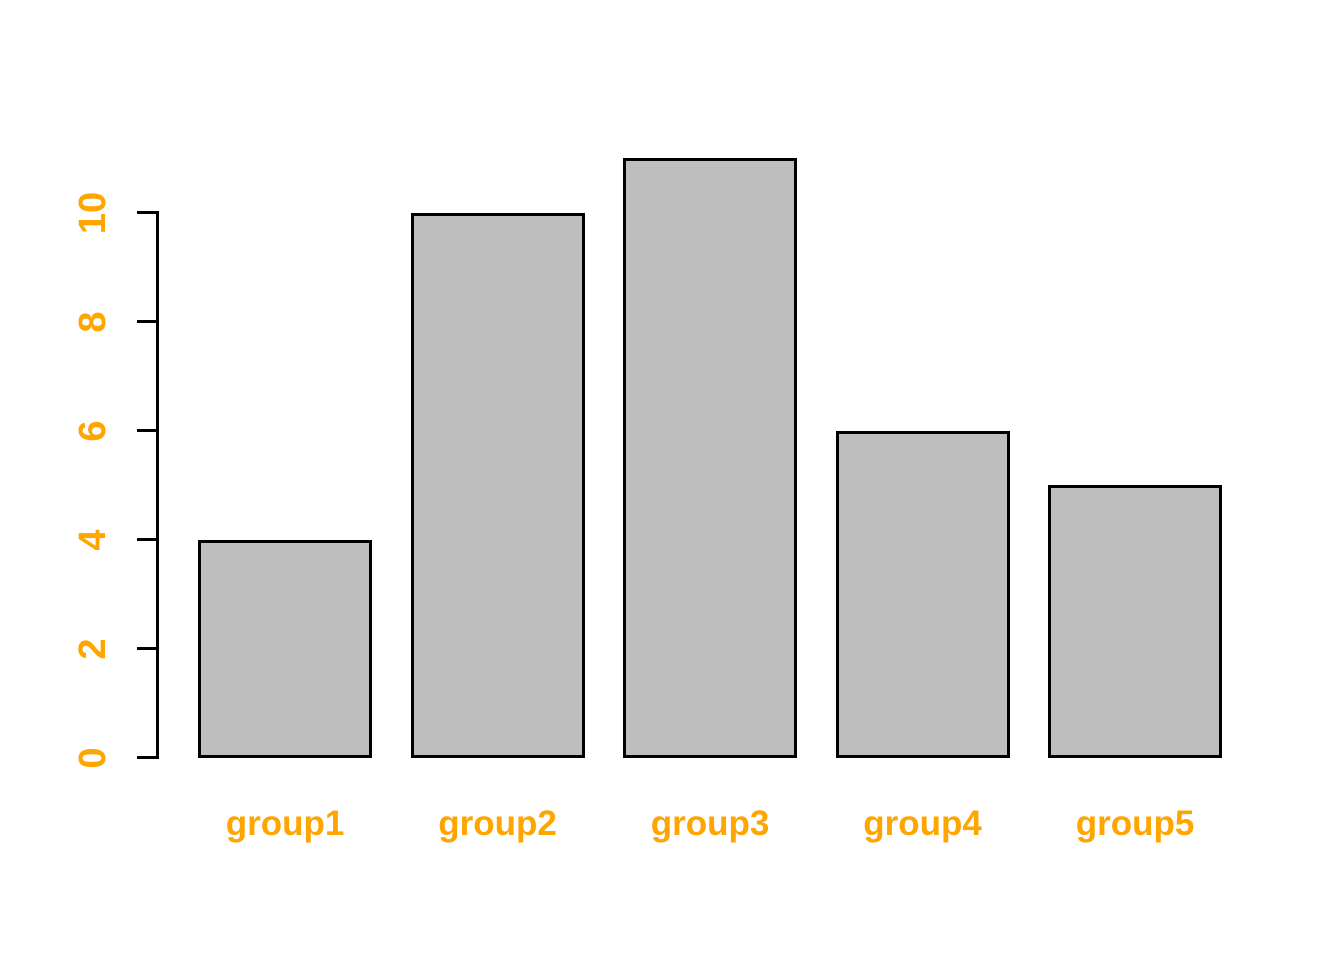  Describe the element at coordinates (285, 648) in the screenshot. I see `bar-group1` at that location.